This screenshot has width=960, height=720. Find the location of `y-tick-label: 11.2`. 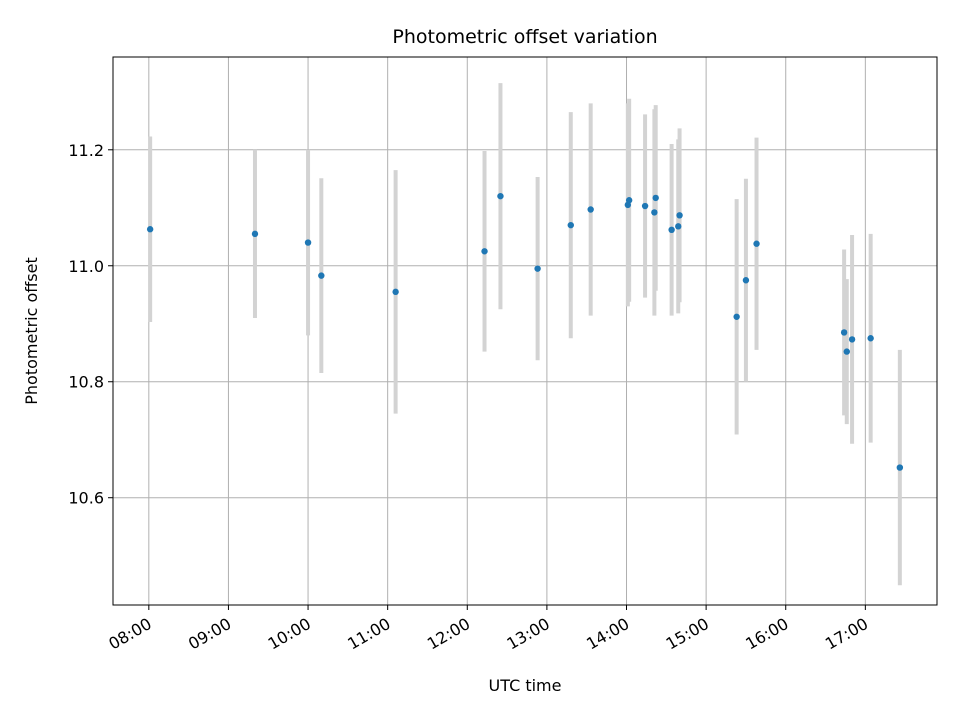

y-tick-label: 11.2 is located at coordinates (86, 150).